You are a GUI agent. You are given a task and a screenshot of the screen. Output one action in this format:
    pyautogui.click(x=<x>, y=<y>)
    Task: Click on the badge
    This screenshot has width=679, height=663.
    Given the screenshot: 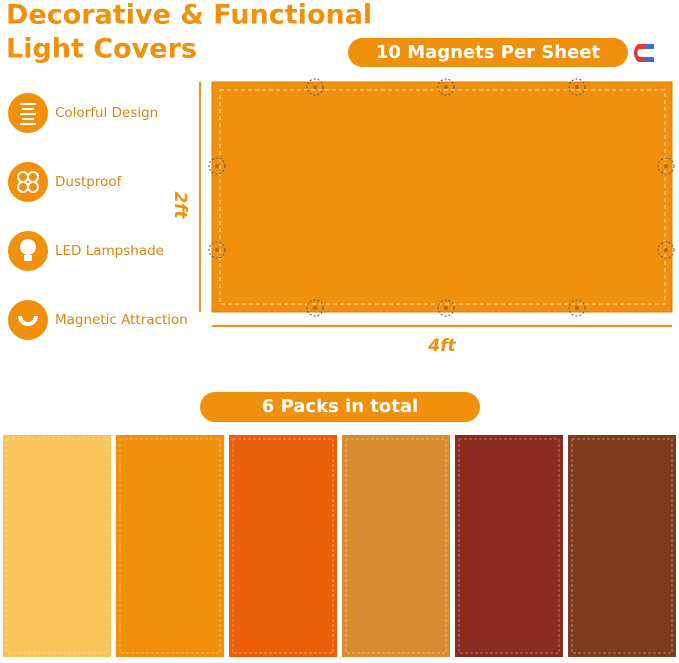 What is the action you would take?
    pyautogui.click(x=488, y=52)
    